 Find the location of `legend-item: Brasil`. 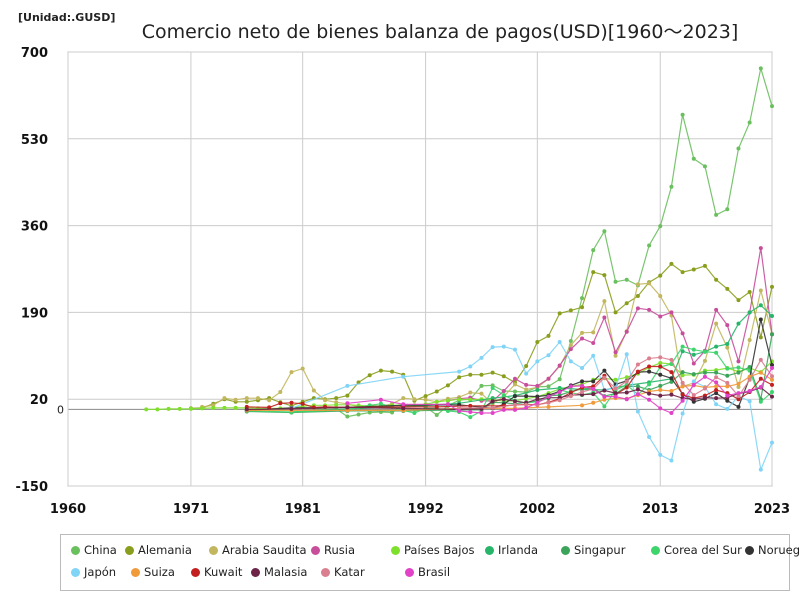

legend-item: Brasil is located at coordinates (427, 572).